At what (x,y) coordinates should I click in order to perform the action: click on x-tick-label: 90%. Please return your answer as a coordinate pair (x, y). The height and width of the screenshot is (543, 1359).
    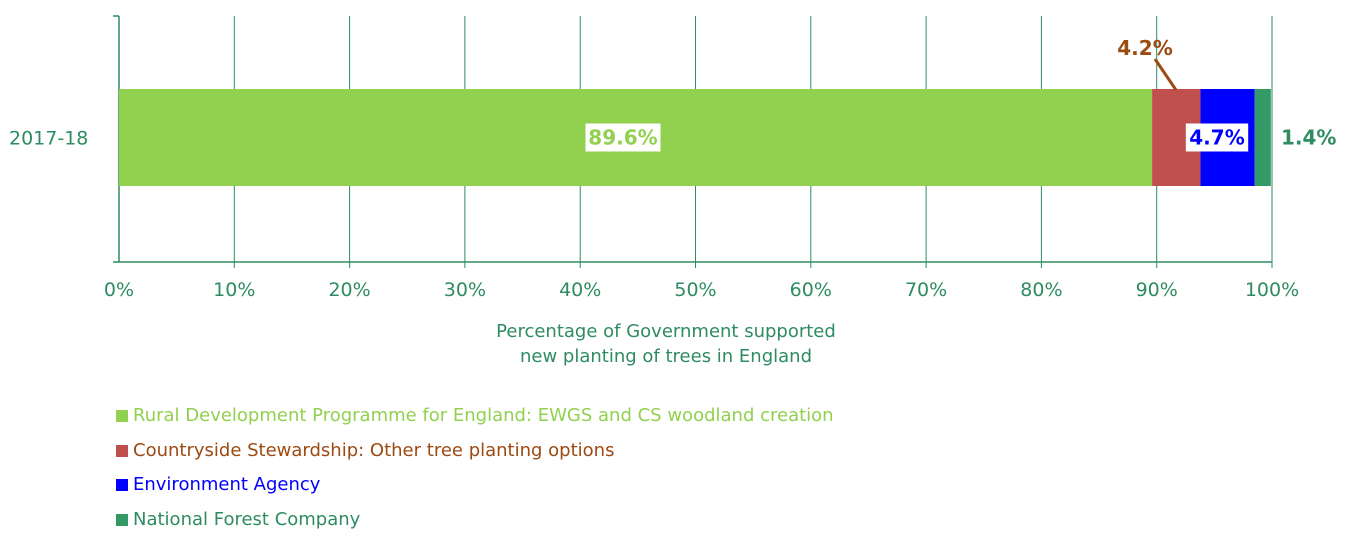
    Looking at the image, I should click on (1157, 290).